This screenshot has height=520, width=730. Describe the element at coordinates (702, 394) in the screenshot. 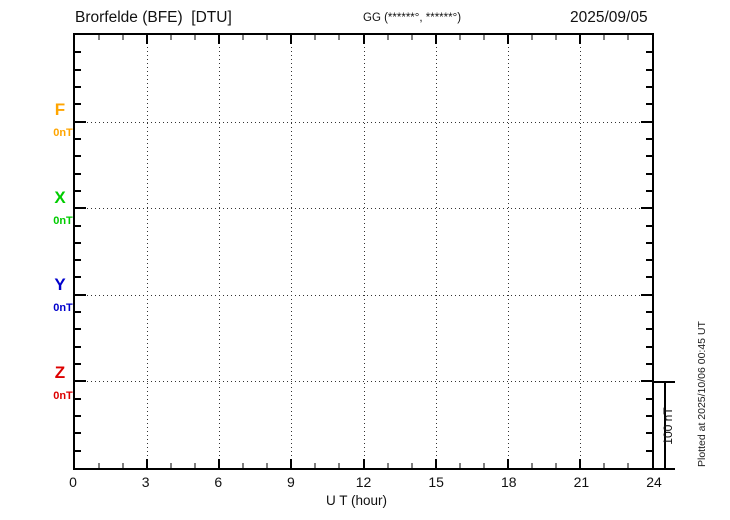

I see `plotted-at-timestamp: Plotted at 2025/10/06 00:45 UT` at that location.